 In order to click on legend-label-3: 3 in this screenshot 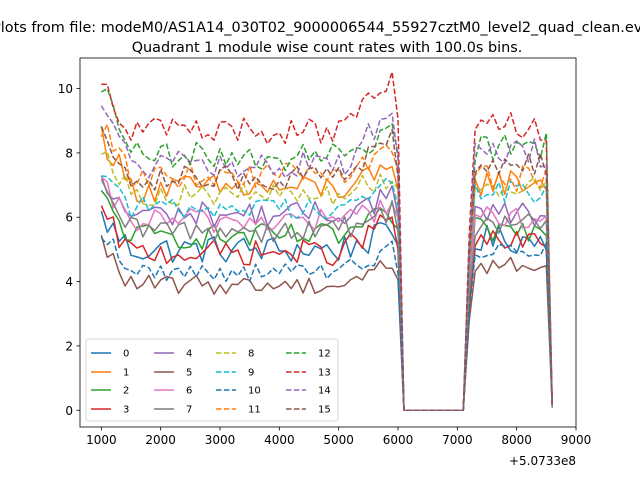, I will do `click(126, 410)`.